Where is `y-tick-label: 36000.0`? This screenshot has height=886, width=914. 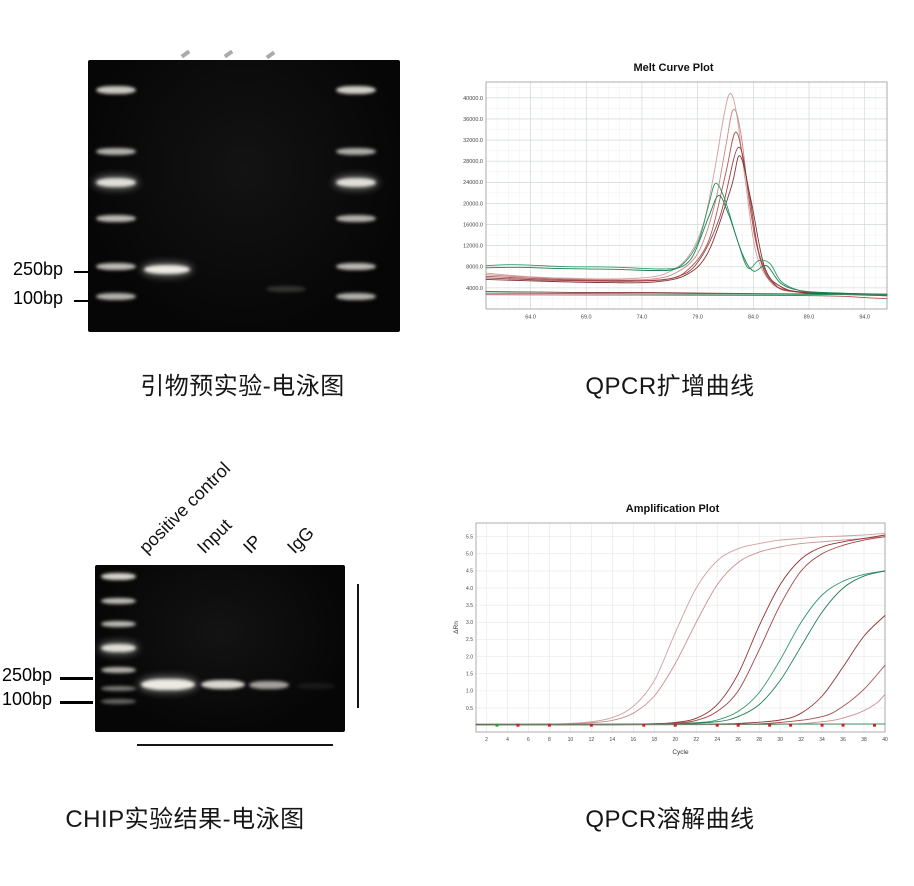
y-tick-label: 36000.0 is located at coordinates (473, 120).